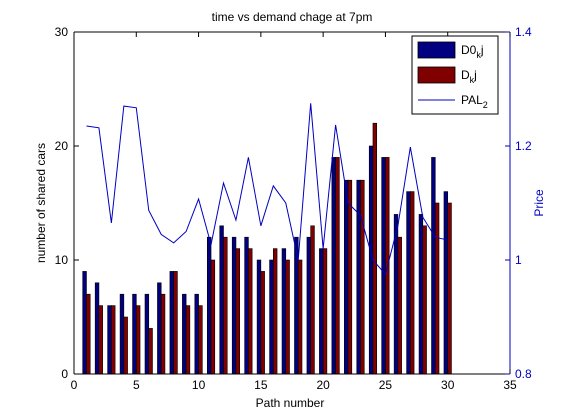  What do you see at coordinates (64, 374) in the screenshot?
I see `y-tick-label: 0` at bounding box center [64, 374].